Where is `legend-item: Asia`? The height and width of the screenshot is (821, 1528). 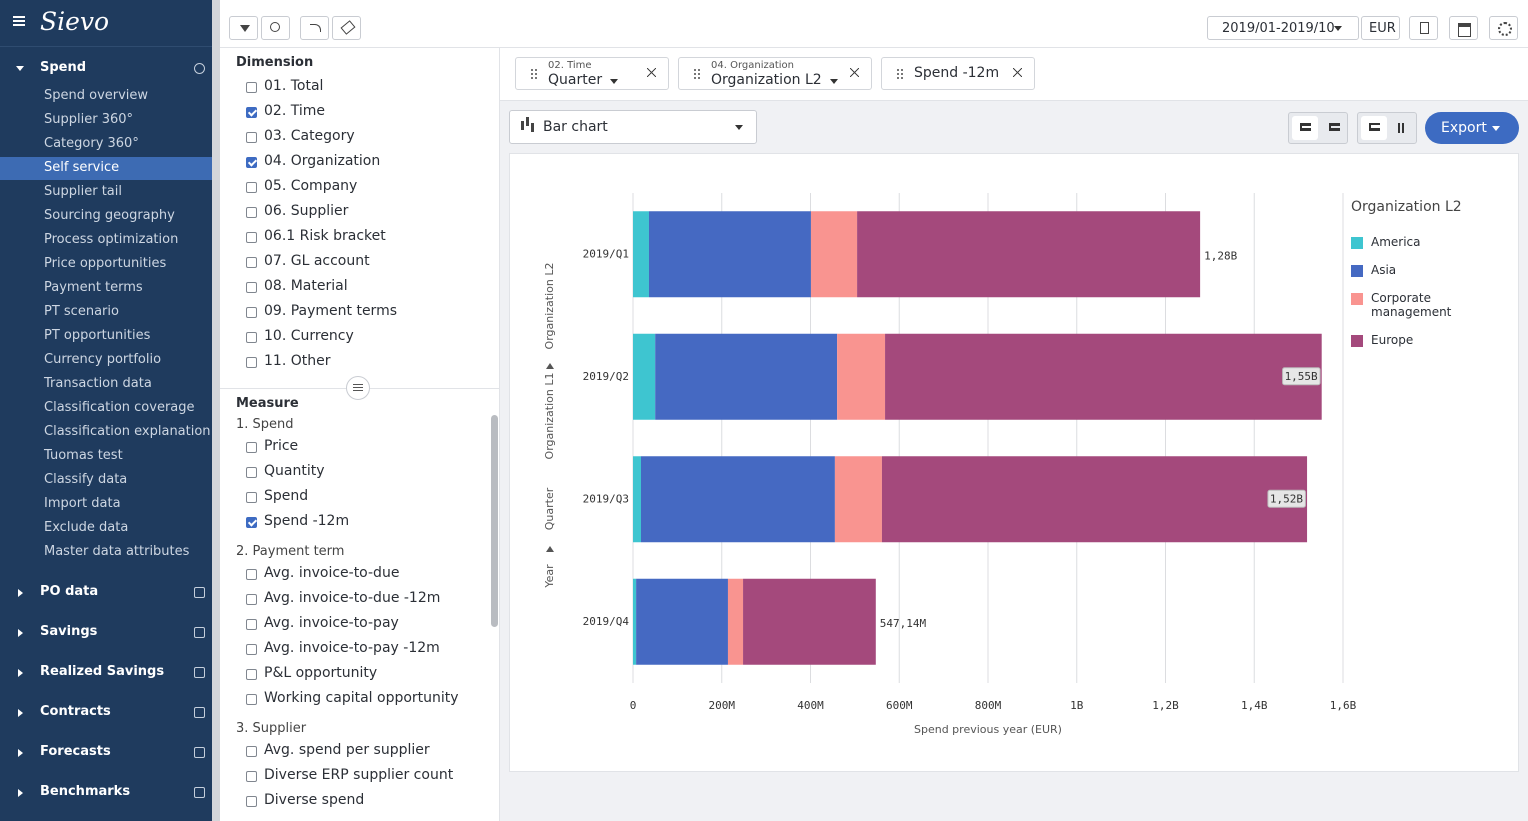 legend-item: Asia is located at coordinates (1426, 270).